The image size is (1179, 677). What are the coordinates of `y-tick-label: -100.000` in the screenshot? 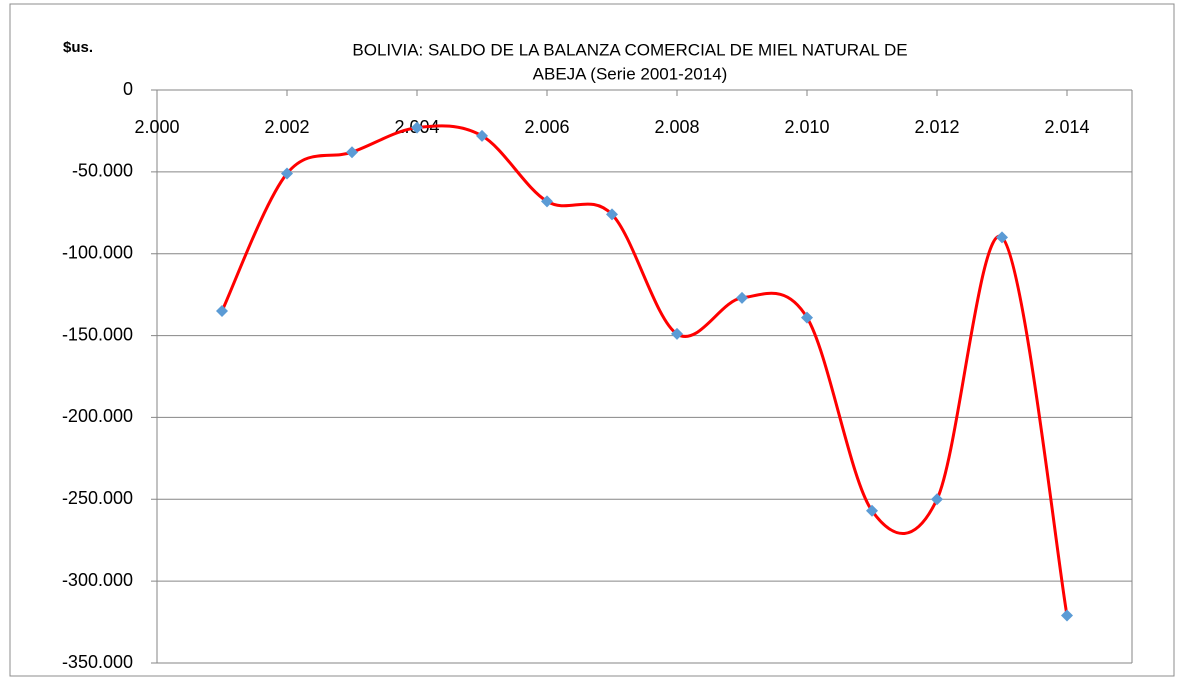 It's located at (97, 252).